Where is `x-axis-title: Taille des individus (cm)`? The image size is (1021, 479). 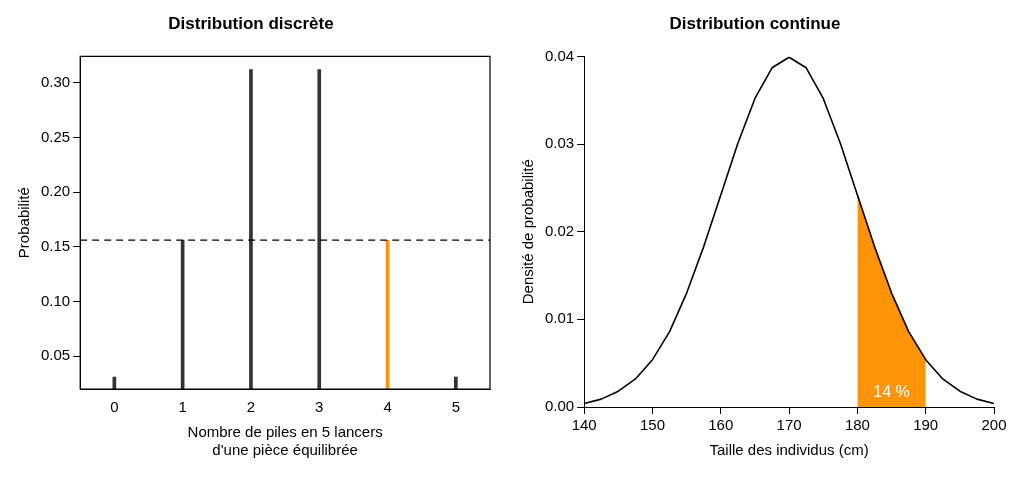 x-axis-title: Taille des individus (cm) is located at coordinates (789, 450).